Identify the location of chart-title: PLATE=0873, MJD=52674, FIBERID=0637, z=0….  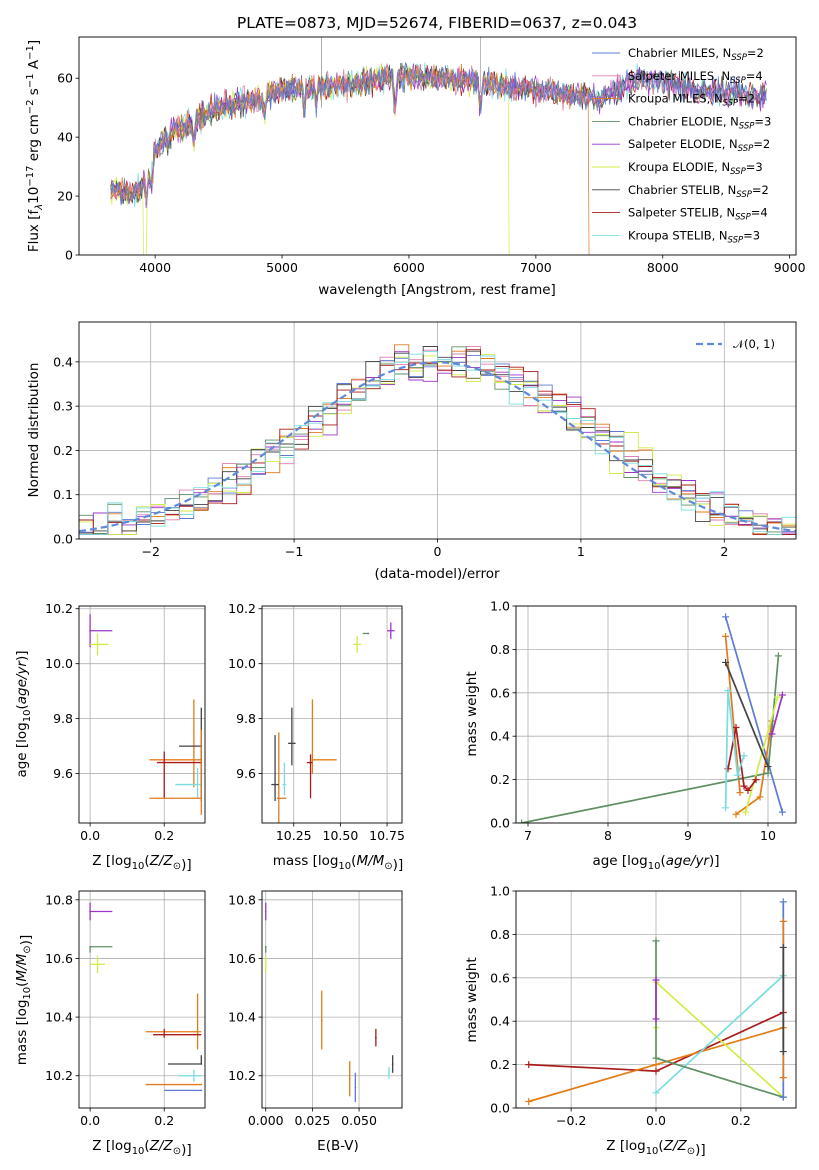
(437, 23).